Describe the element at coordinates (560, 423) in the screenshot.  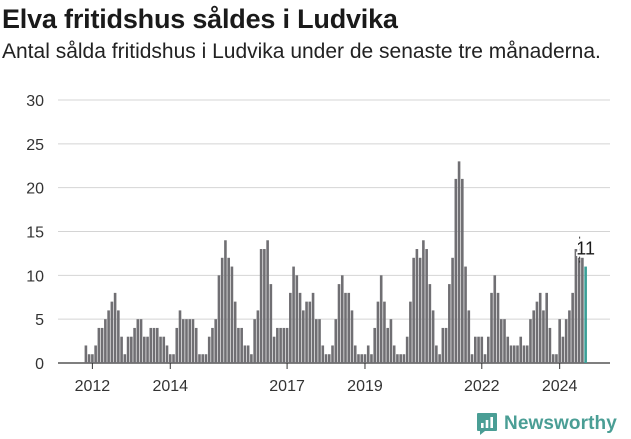
I see `brand-name: Newsworthy` at that location.